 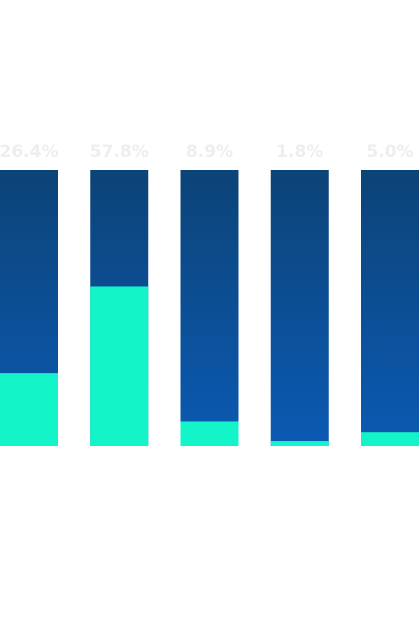 I want to click on bar-value-label-1: 26.4%, so click(x=29, y=152).